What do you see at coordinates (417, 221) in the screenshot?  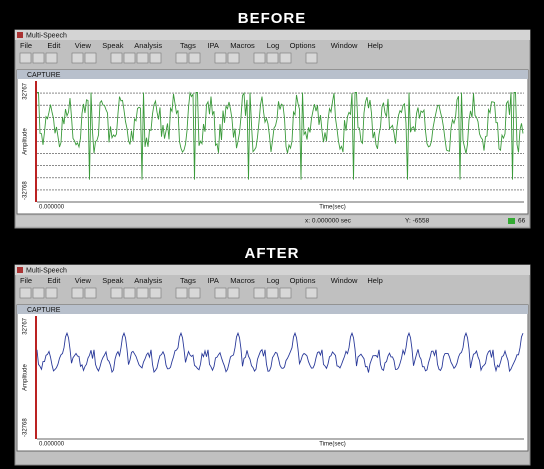 I see `status-field: Y: -6558` at bounding box center [417, 221].